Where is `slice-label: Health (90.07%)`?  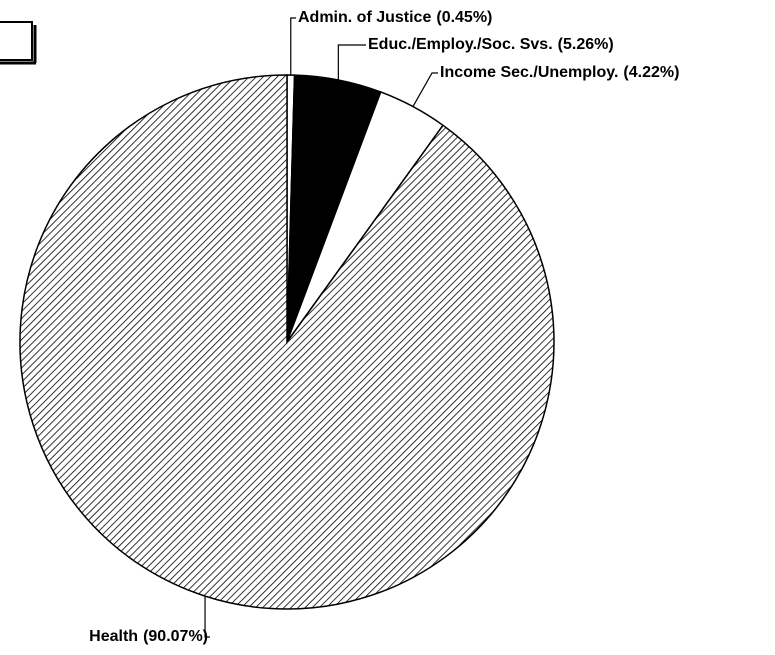
slice-label: Health (90.07%) is located at coordinates (148, 636).